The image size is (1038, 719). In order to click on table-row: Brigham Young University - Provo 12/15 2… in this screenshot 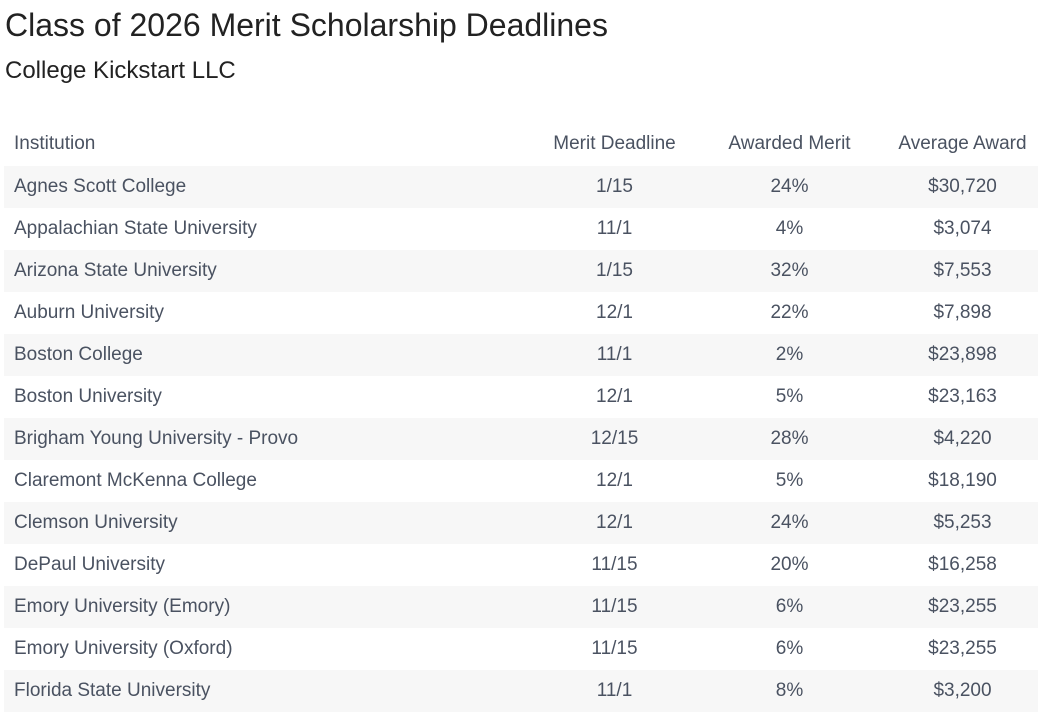, I will do `click(521, 439)`.